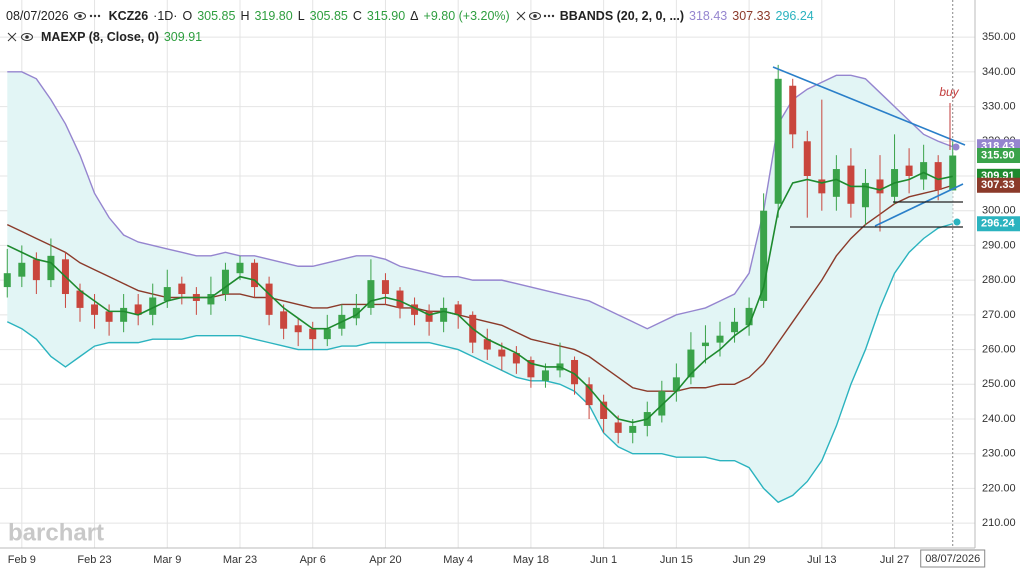 This screenshot has height=571, width=1024. Describe the element at coordinates (622, 16) in the screenshot. I see `legend-indicator: BBANDS (20, 2, 0, ...)` at that location.